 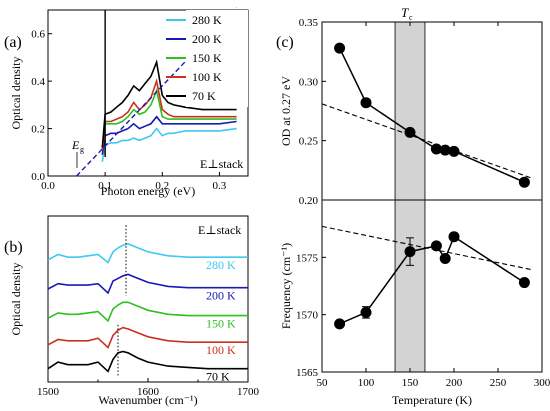 I want to click on x-tick-label: 0.0, so click(x=48, y=186).